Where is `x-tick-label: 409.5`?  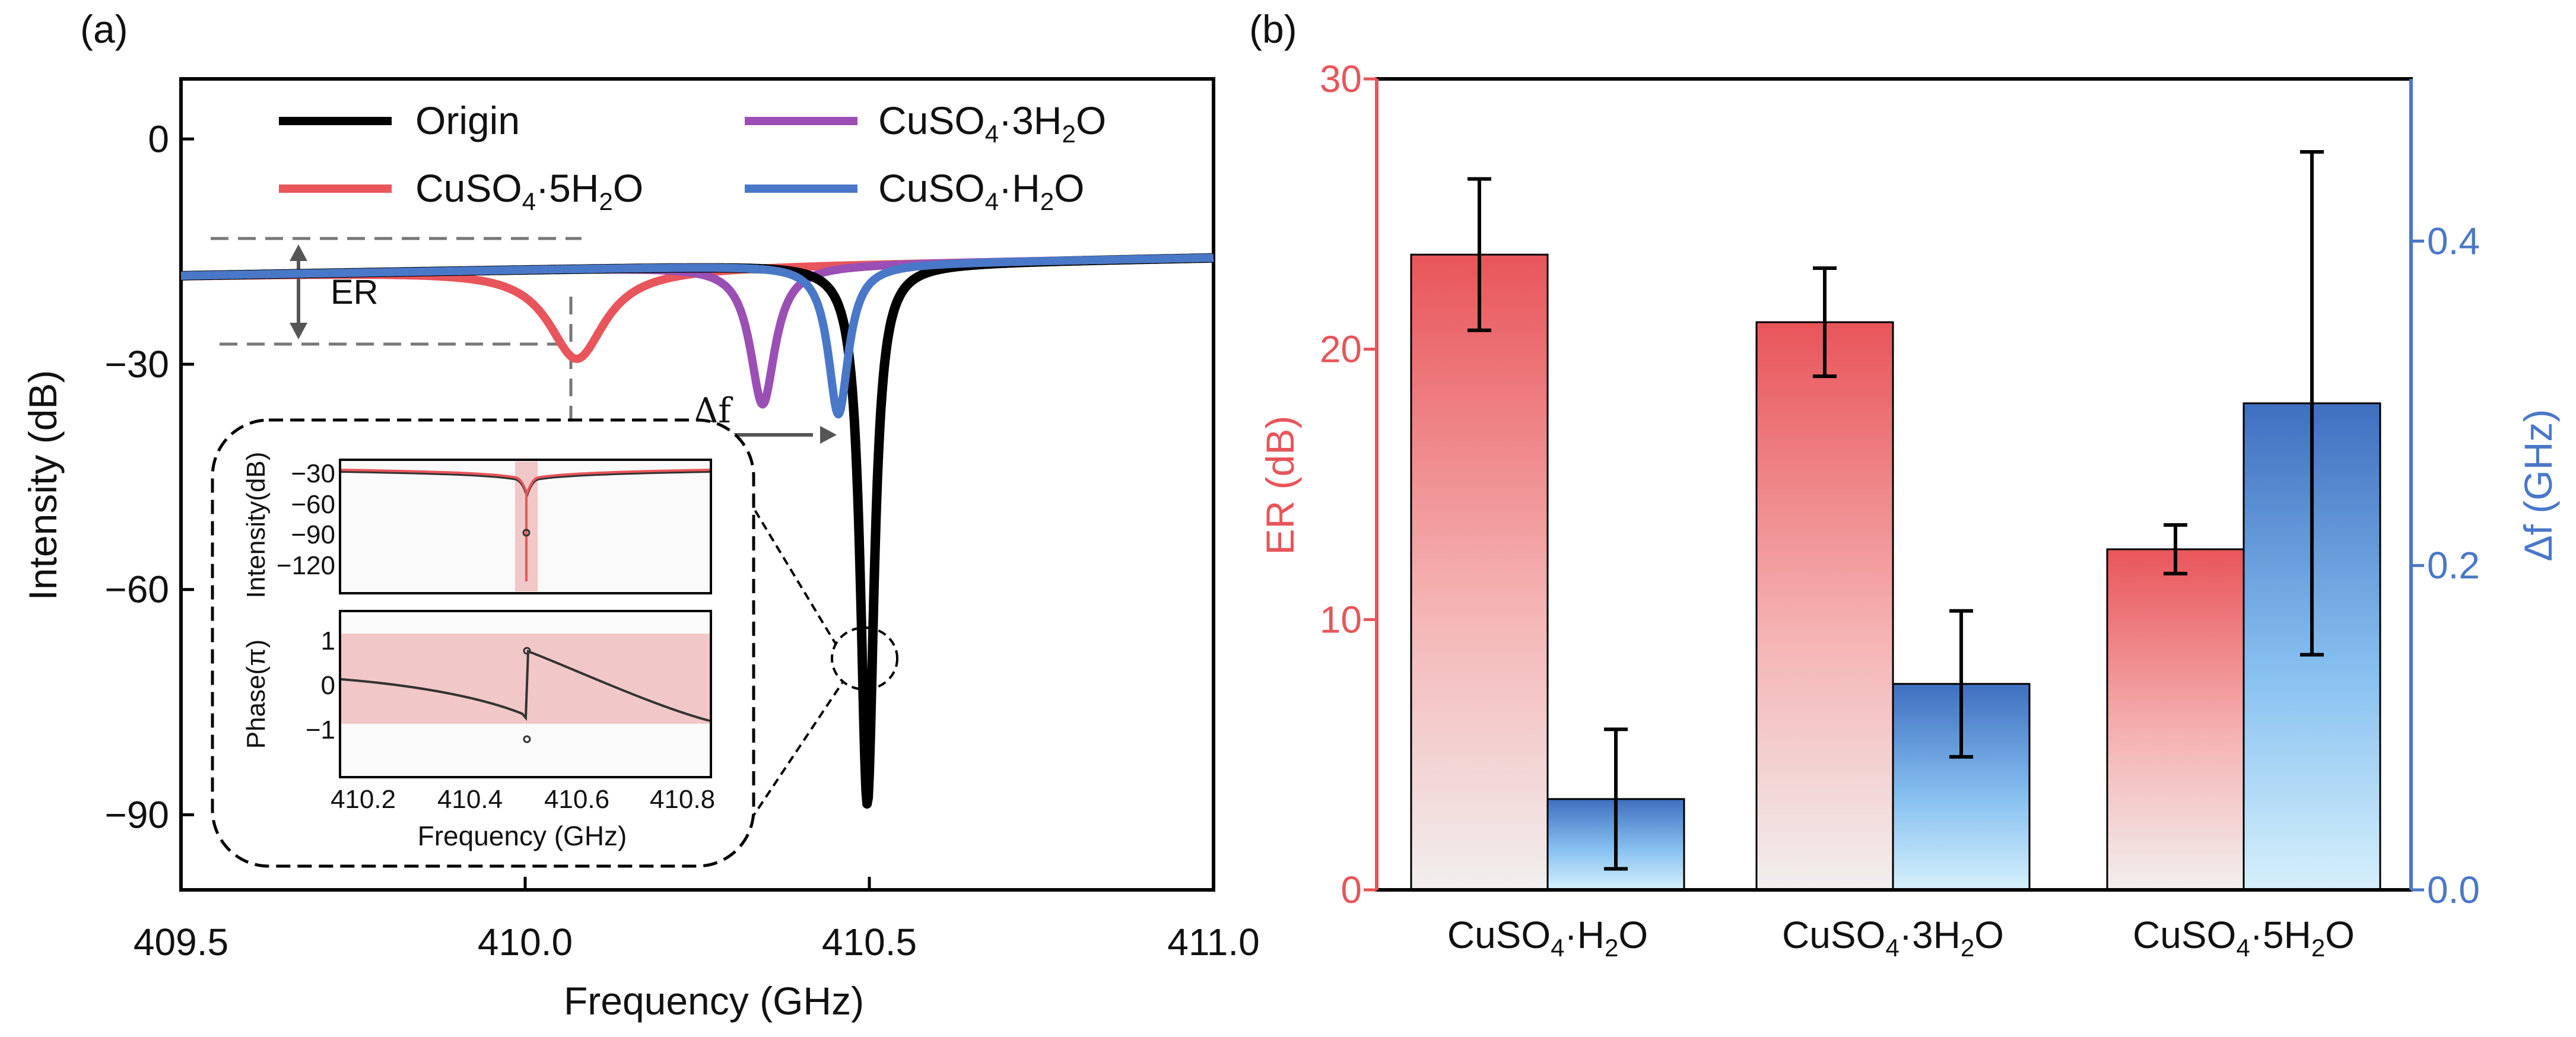
x-tick-label: 409.5 is located at coordinates (181, 942).